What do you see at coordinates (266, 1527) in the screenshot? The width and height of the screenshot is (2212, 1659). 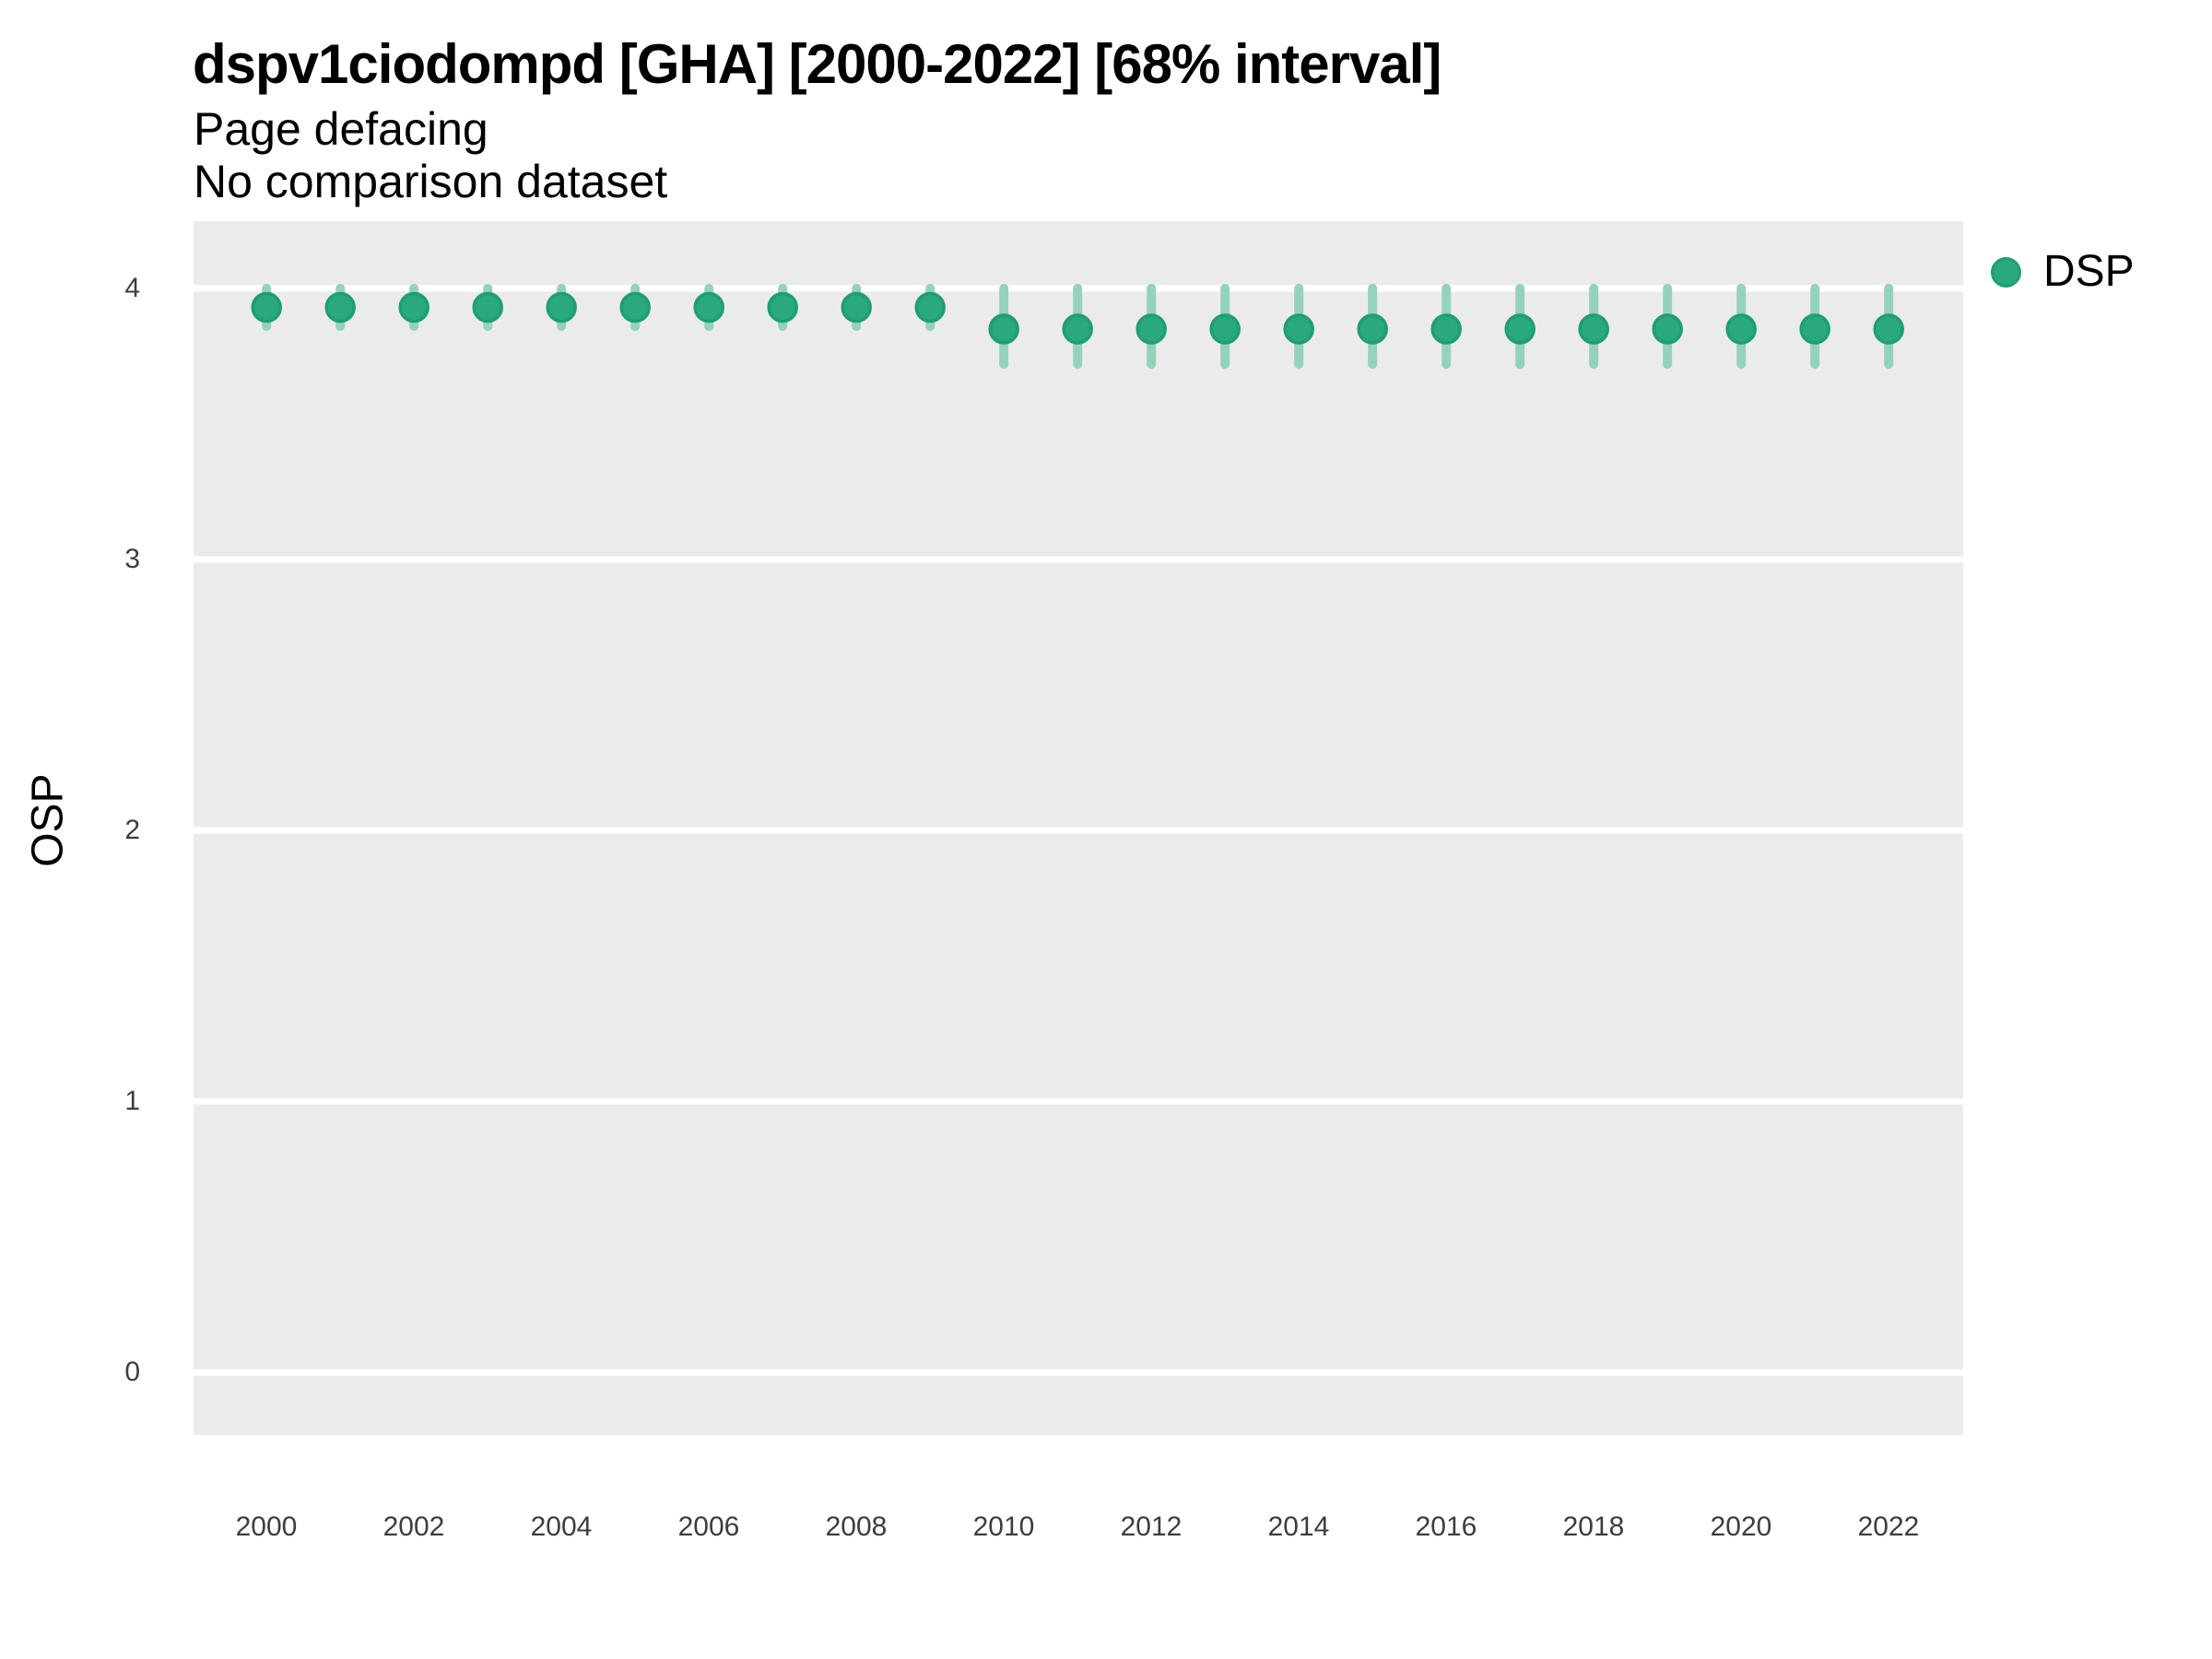 I see `x-tick-label: 2000` at bounding box center [266, 1527].